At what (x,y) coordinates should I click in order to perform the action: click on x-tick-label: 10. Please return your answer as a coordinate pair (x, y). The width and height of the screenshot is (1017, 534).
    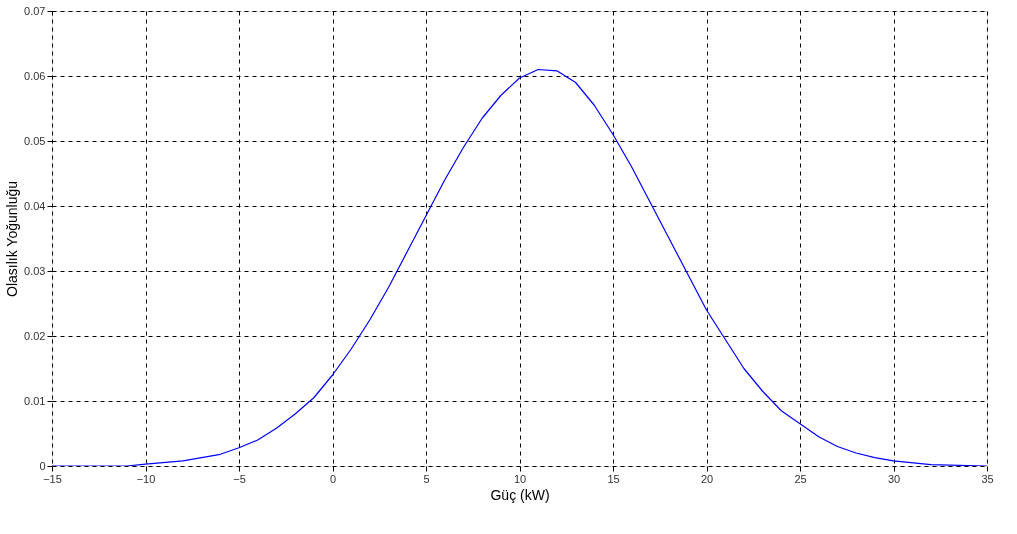
    Looking at the image, I should click on (520, 478).